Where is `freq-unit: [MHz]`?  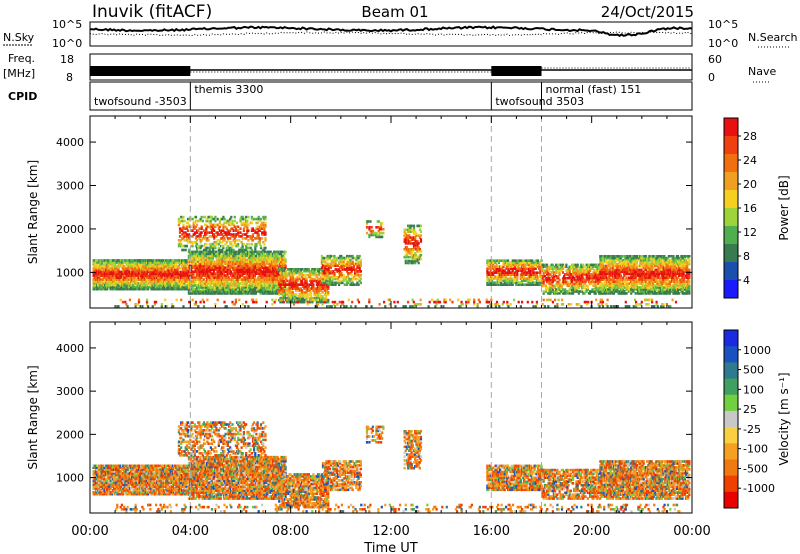
freq-unit: [MHz] is located at coordinates (19, 73).